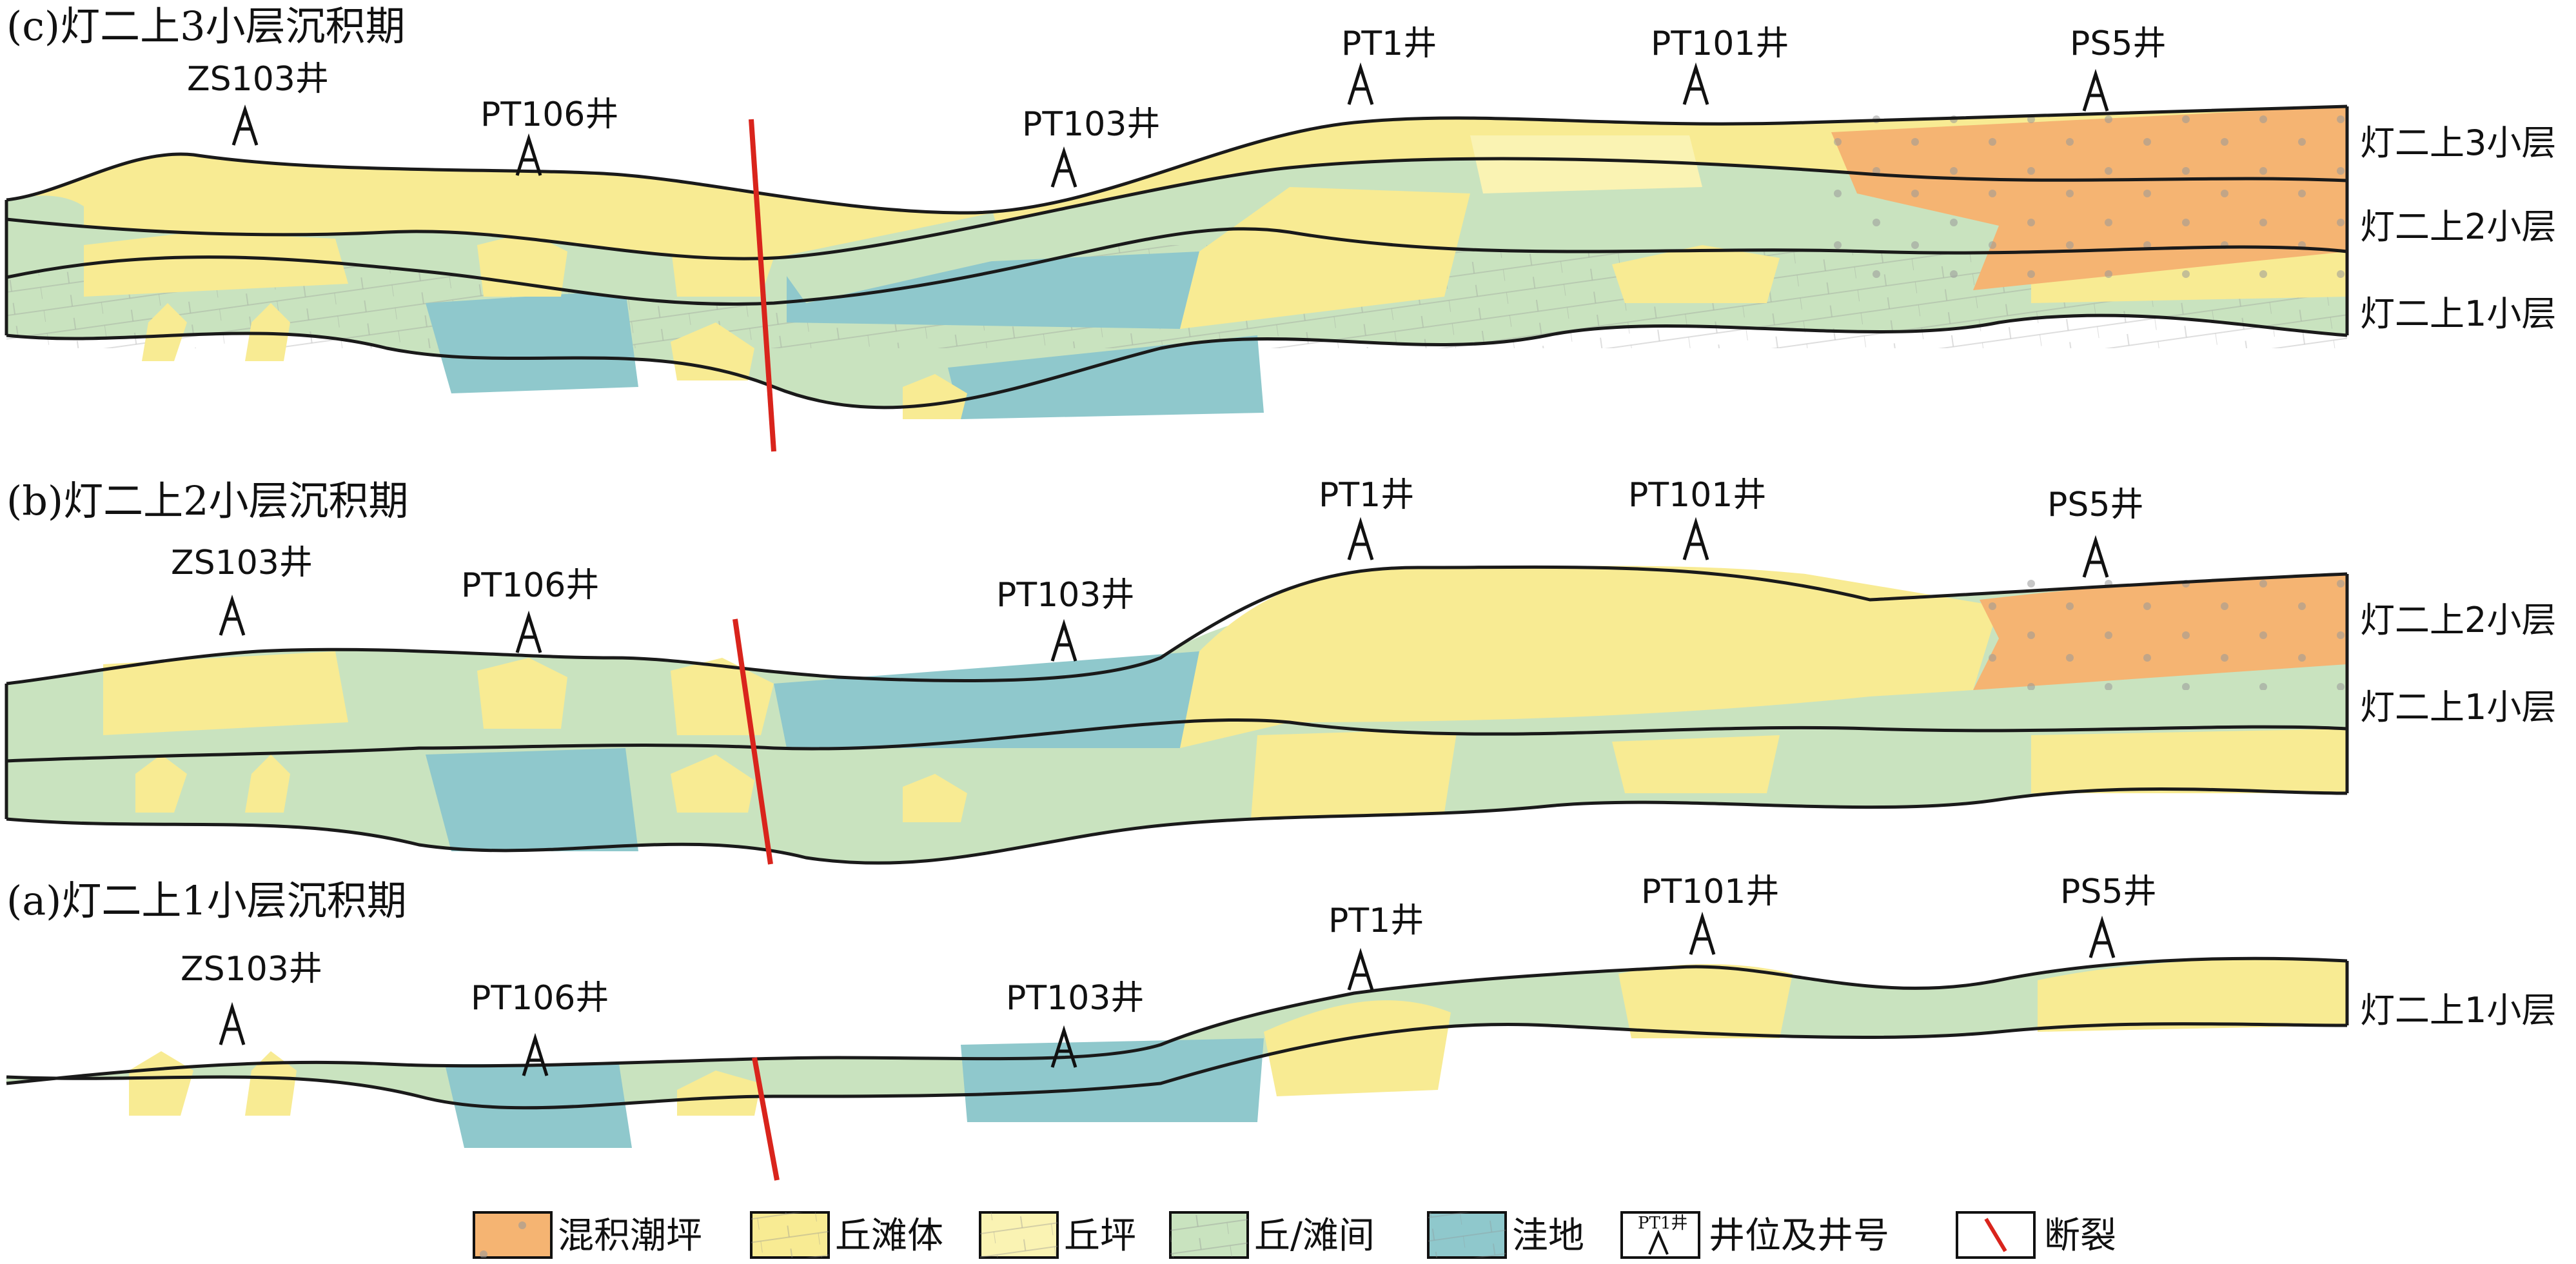 This screenshot has width=2576, height=1264. Describe the element at coordinates (1065, 619) in the screenshot. I see `panel-b-well-pt103: PT103井` at that location.